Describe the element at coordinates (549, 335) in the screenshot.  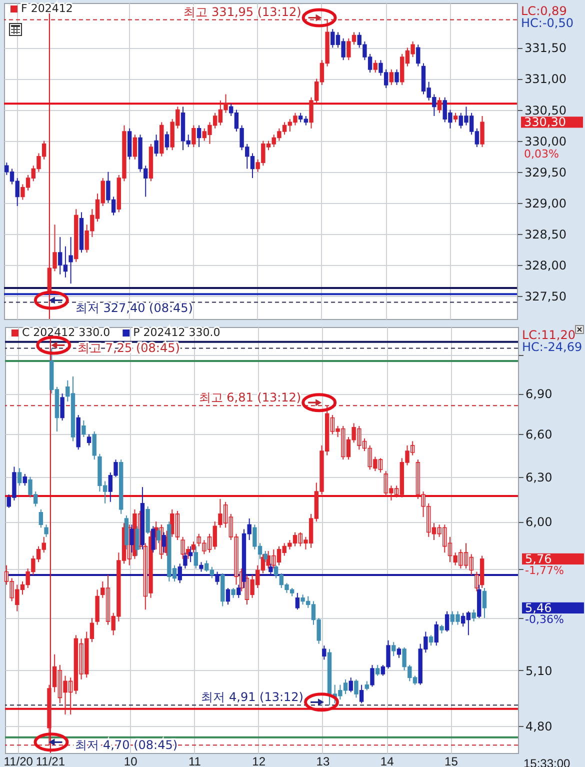
I see `text: LC:11,20` at that location.